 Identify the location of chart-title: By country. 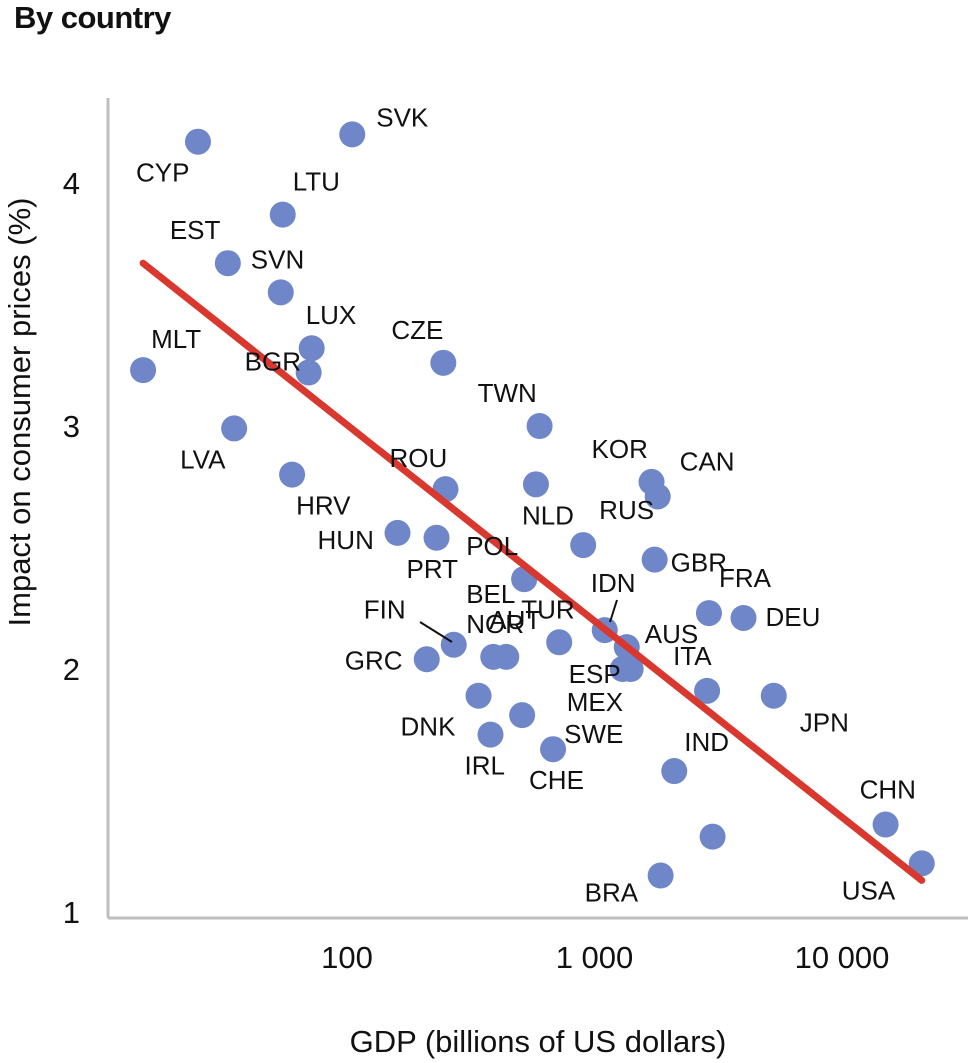
(92, 17).